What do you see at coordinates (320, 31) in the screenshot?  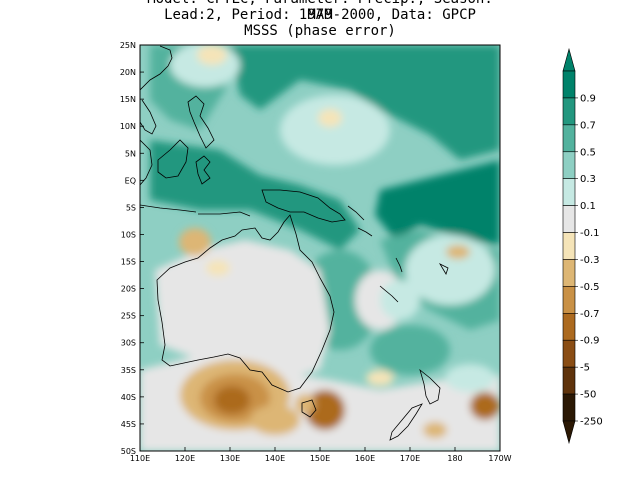 I see `map-title-line3: MSSS (phase error)` at bounding box center [320, 31].